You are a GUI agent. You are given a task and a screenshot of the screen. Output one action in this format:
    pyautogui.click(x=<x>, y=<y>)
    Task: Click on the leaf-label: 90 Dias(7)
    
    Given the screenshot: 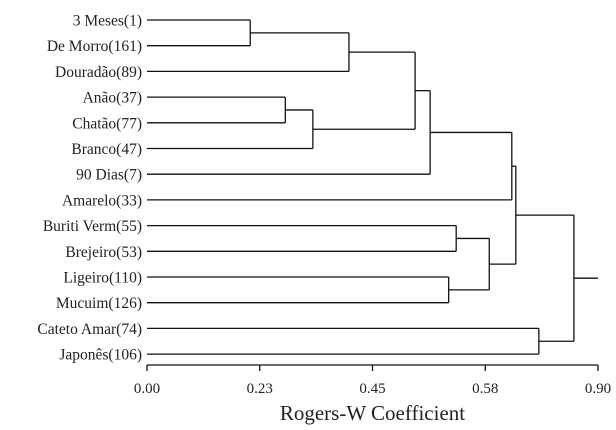 What is the action you would take?
    pyautogui.click(x=109, y=175)
    